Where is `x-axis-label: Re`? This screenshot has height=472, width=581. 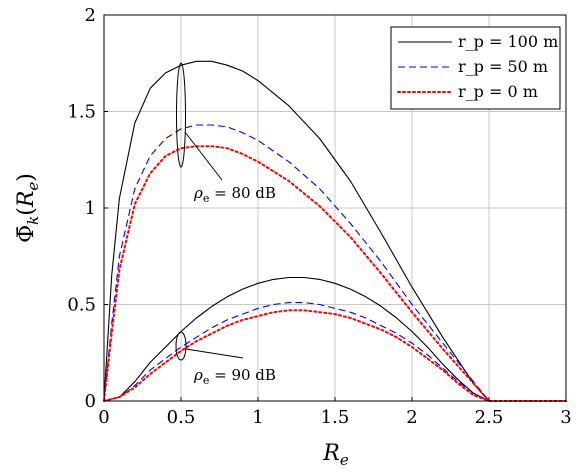
x-axis-label: Re is located at coordinates (335, 455).